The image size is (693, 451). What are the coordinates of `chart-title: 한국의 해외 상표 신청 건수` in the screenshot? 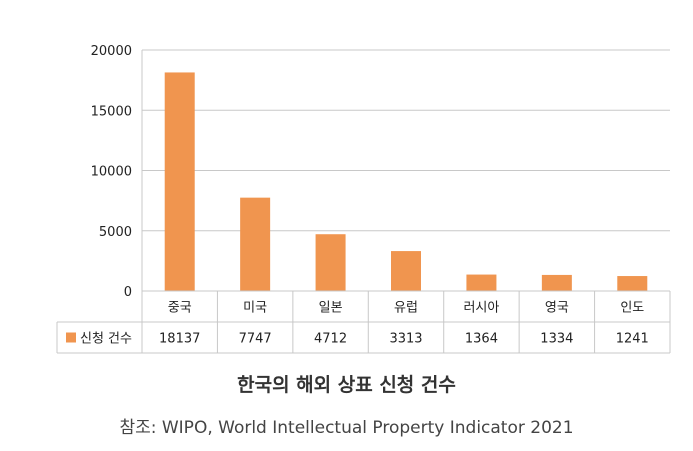 It's located at (346, 385).